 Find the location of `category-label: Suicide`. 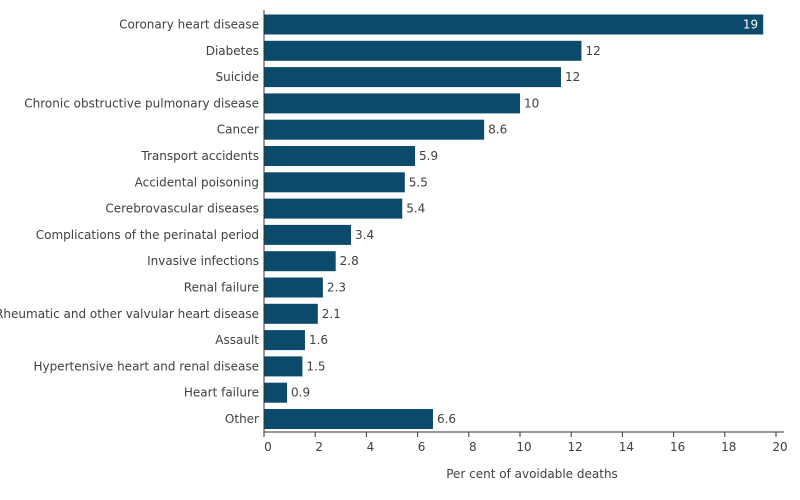

category-label: Suicide is located at coordinates (238, 77).